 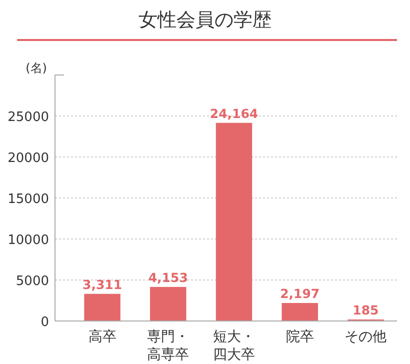 What do you see at coordinates (28, 240) in the screenshot?
I see `y-tick-label: 10000` at bounding box center [28, 240].